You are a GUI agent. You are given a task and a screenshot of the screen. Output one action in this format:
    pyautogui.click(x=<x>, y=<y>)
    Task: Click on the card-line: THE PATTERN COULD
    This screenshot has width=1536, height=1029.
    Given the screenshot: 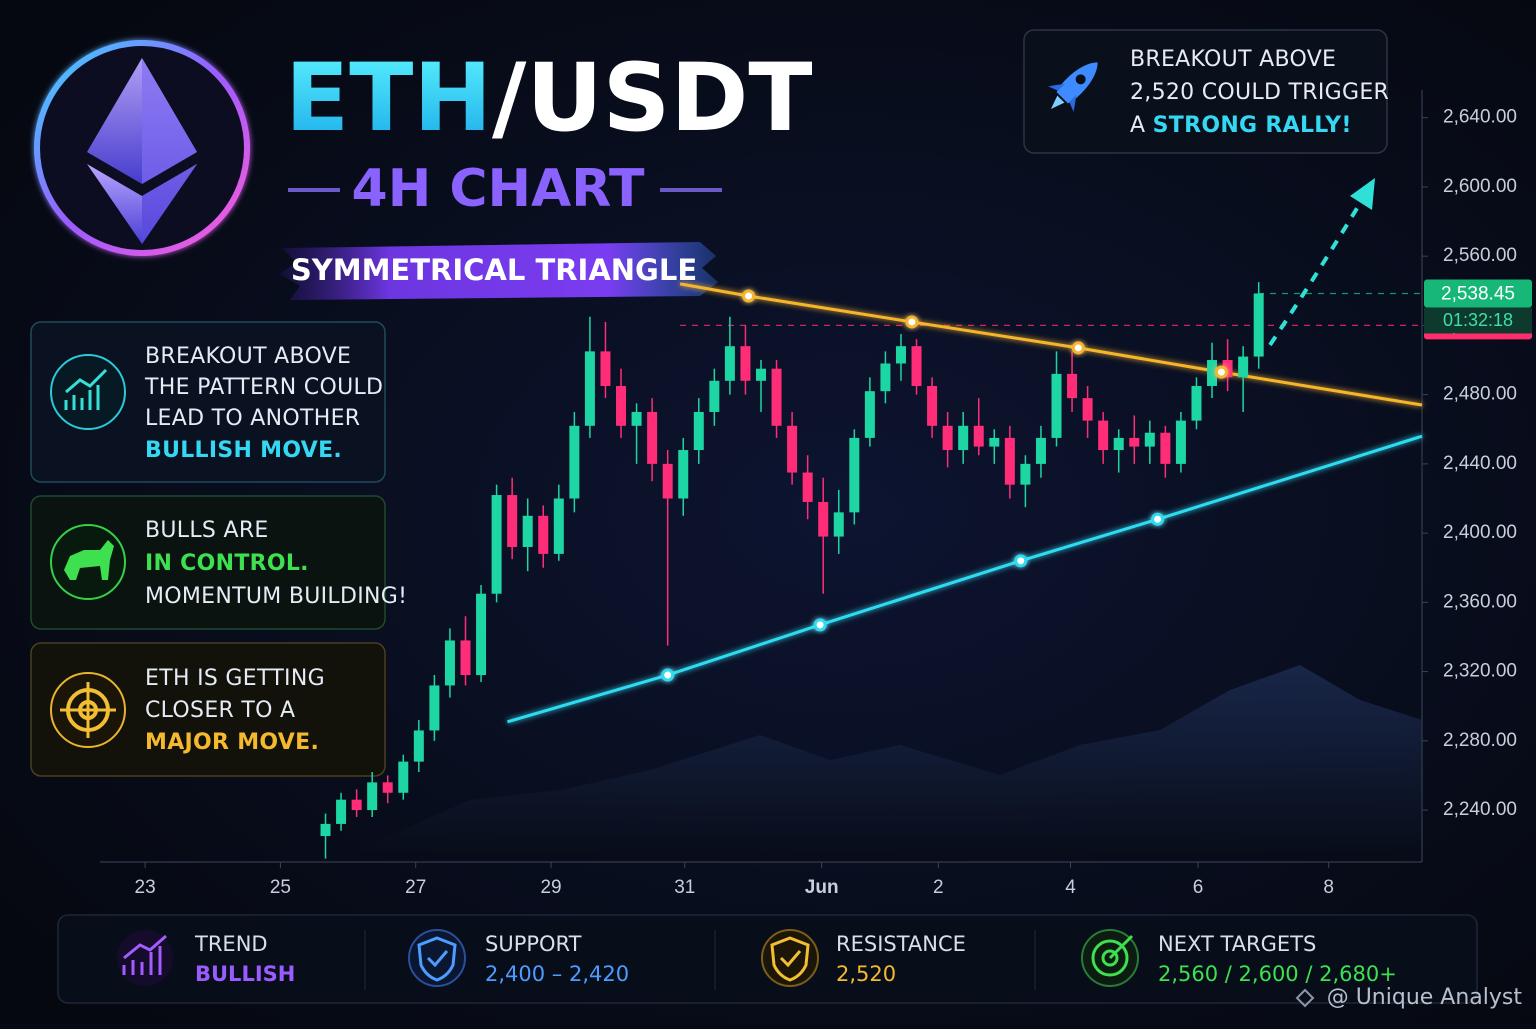 What is the action you would take?
    pyautogui.click(x=263, y=387)
    